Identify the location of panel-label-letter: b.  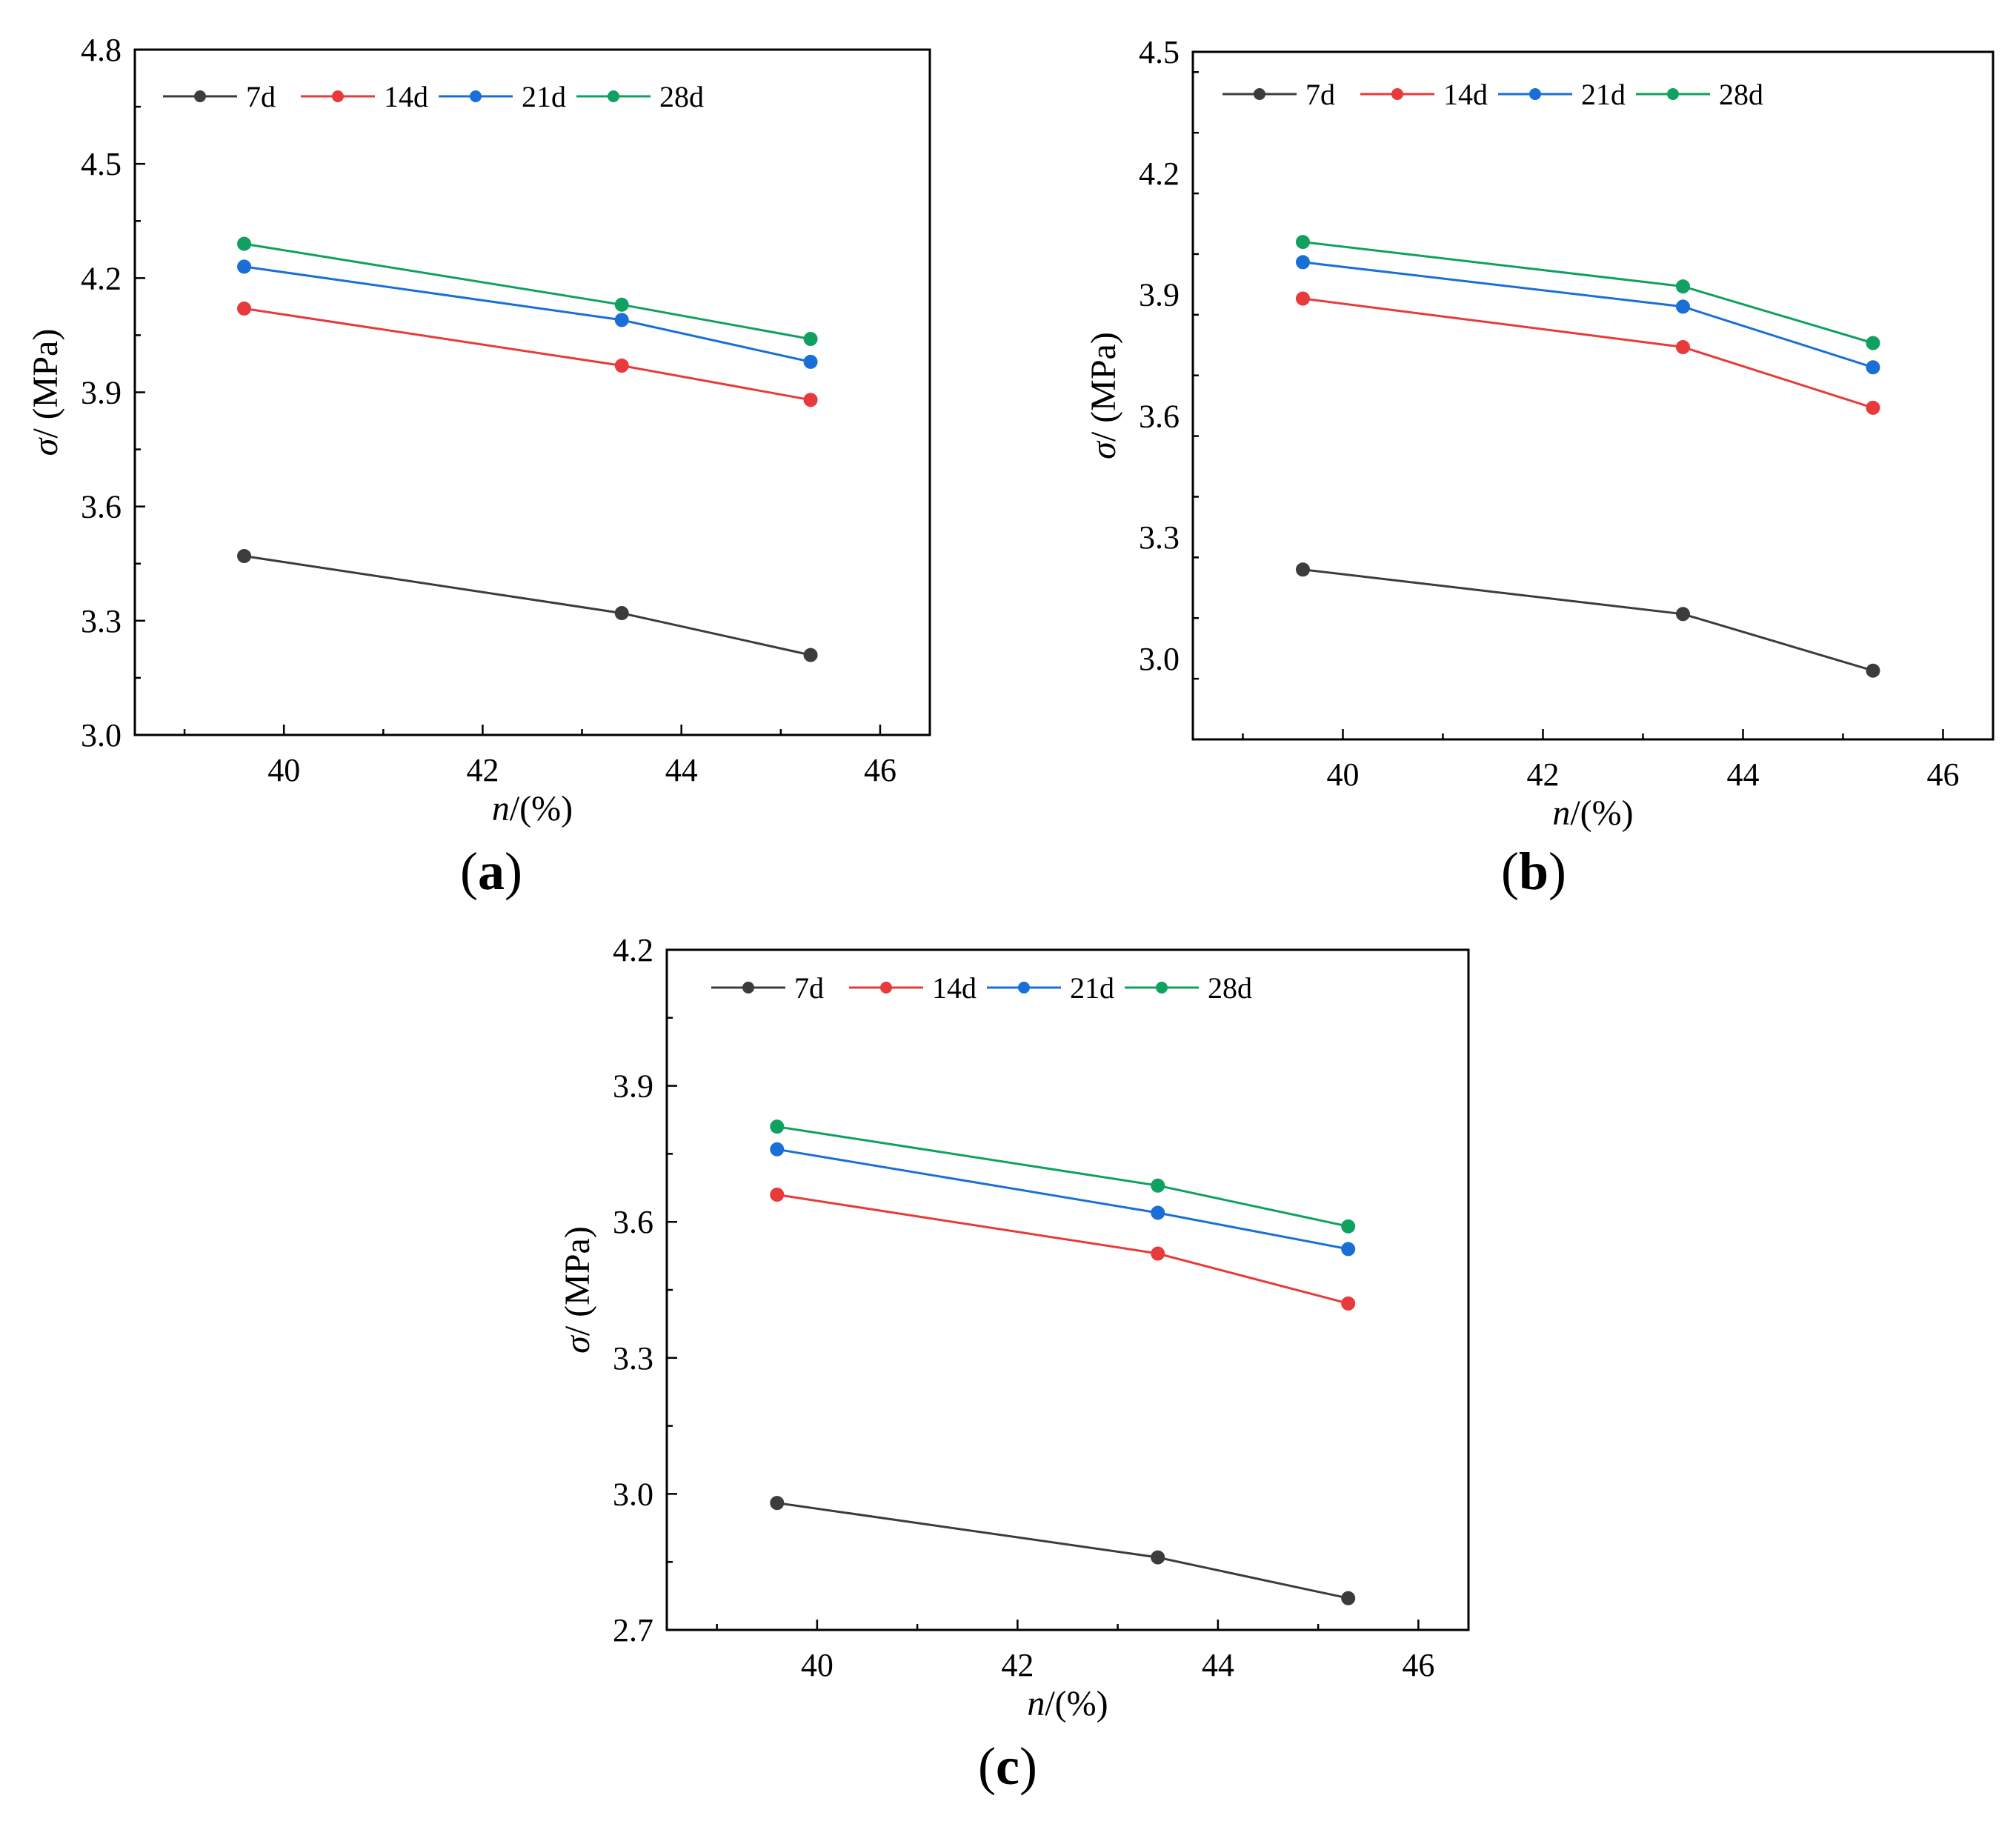
(1533, 871).